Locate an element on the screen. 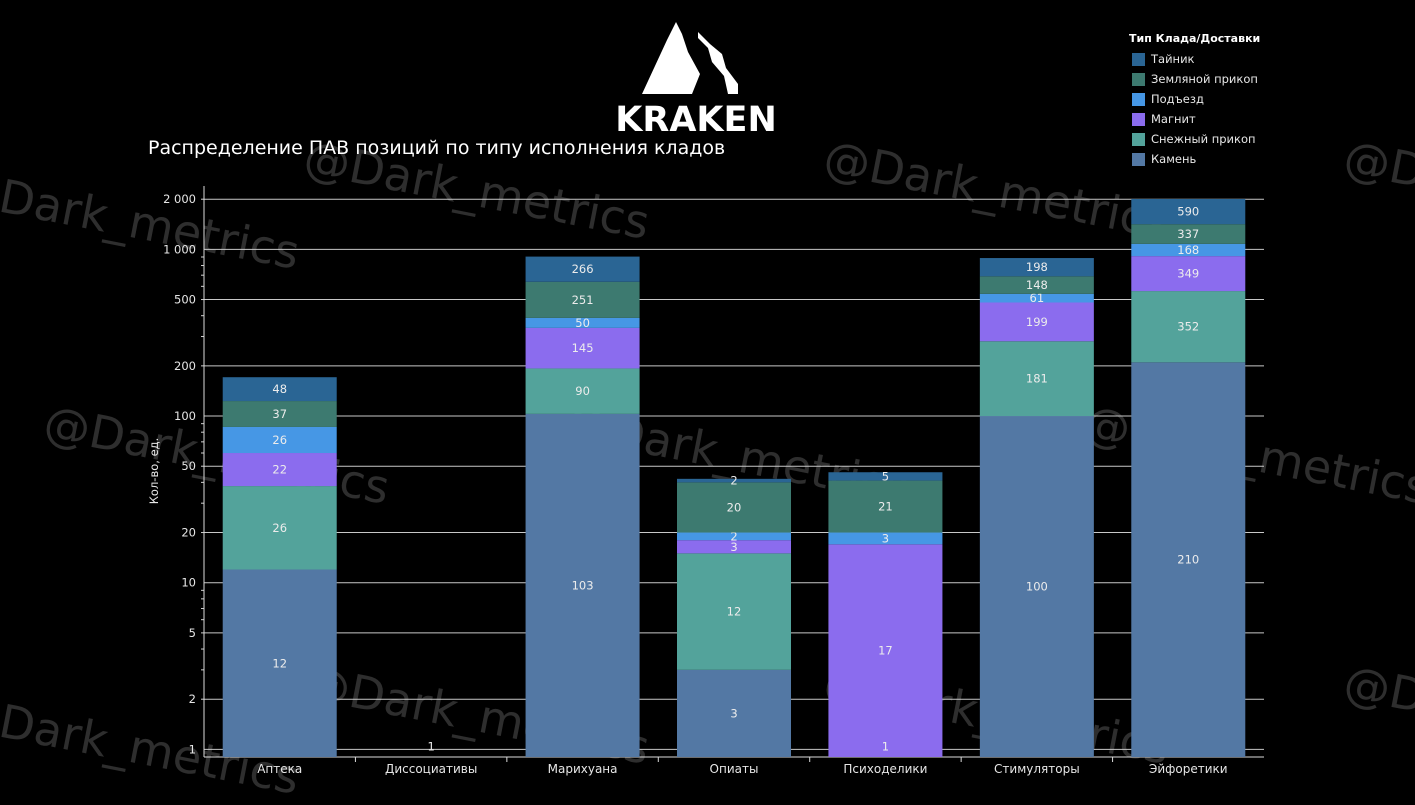 This screenshot has height=805, width=1415. data-label: 48 is located at coordinates (279, 389).